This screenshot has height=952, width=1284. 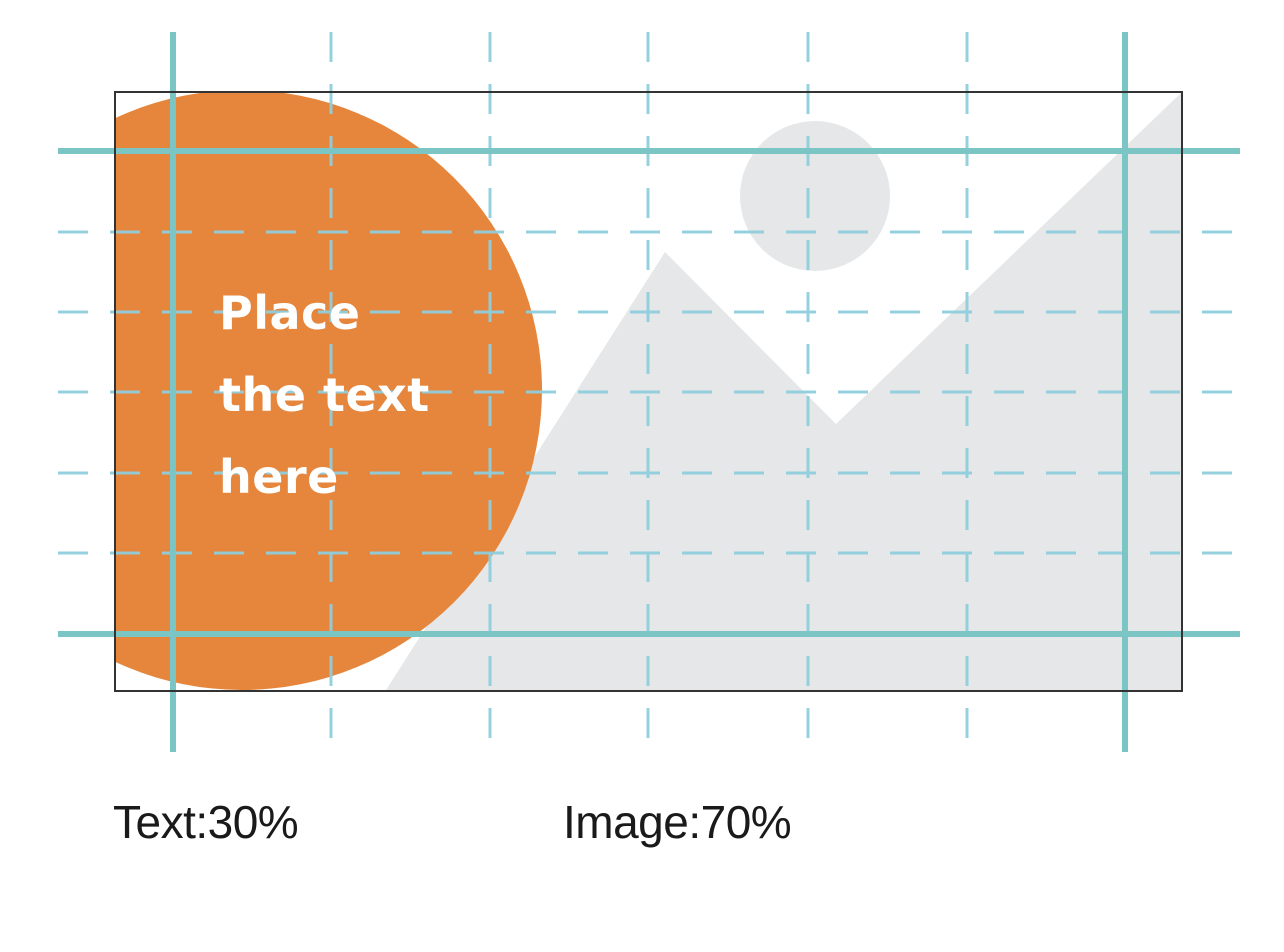 What do you see at coordinates (206, 822) in the screenshot?
I see `text-share-caption: Text:30%` at bounding box center [206, 822].